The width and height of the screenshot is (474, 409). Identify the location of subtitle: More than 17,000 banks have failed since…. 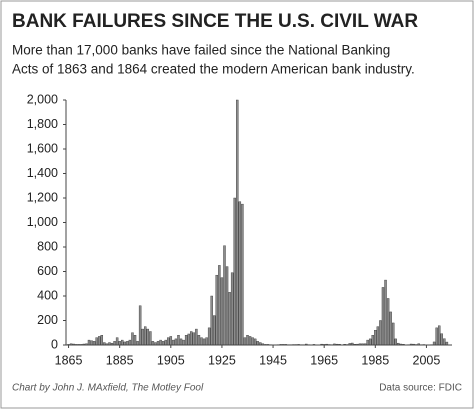
(201, 50).